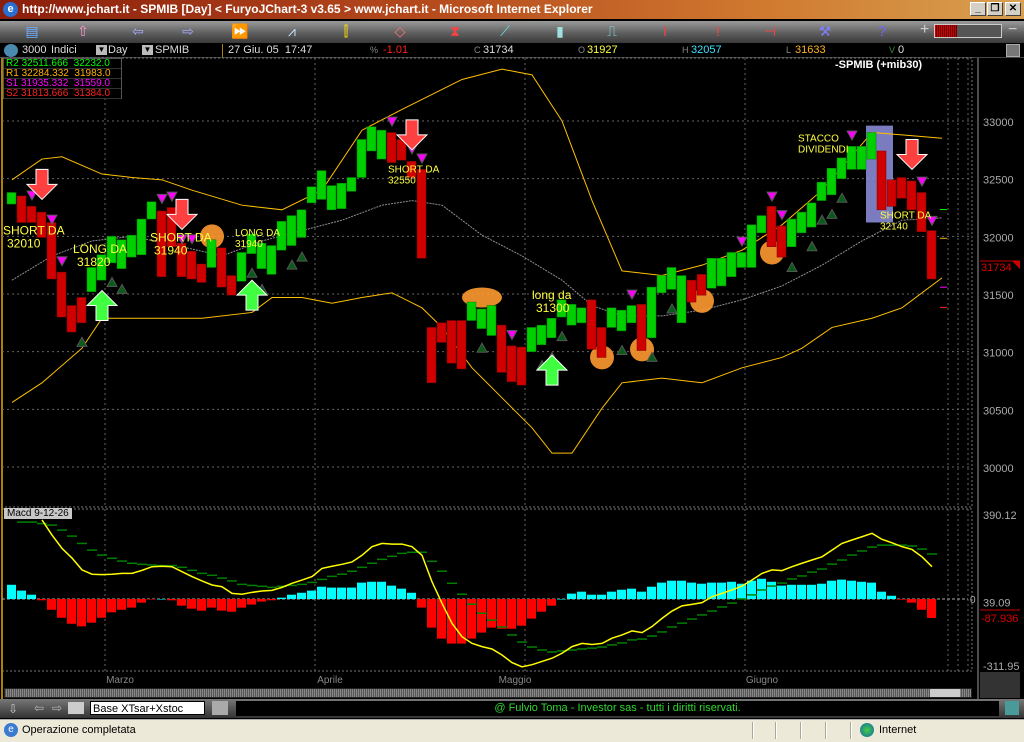 The image size is (1024, 742). What do you see at coordinates (346, 31) in the screenshot?
I see `indicator-icon: ⫿` at bounding box center [346, 31].